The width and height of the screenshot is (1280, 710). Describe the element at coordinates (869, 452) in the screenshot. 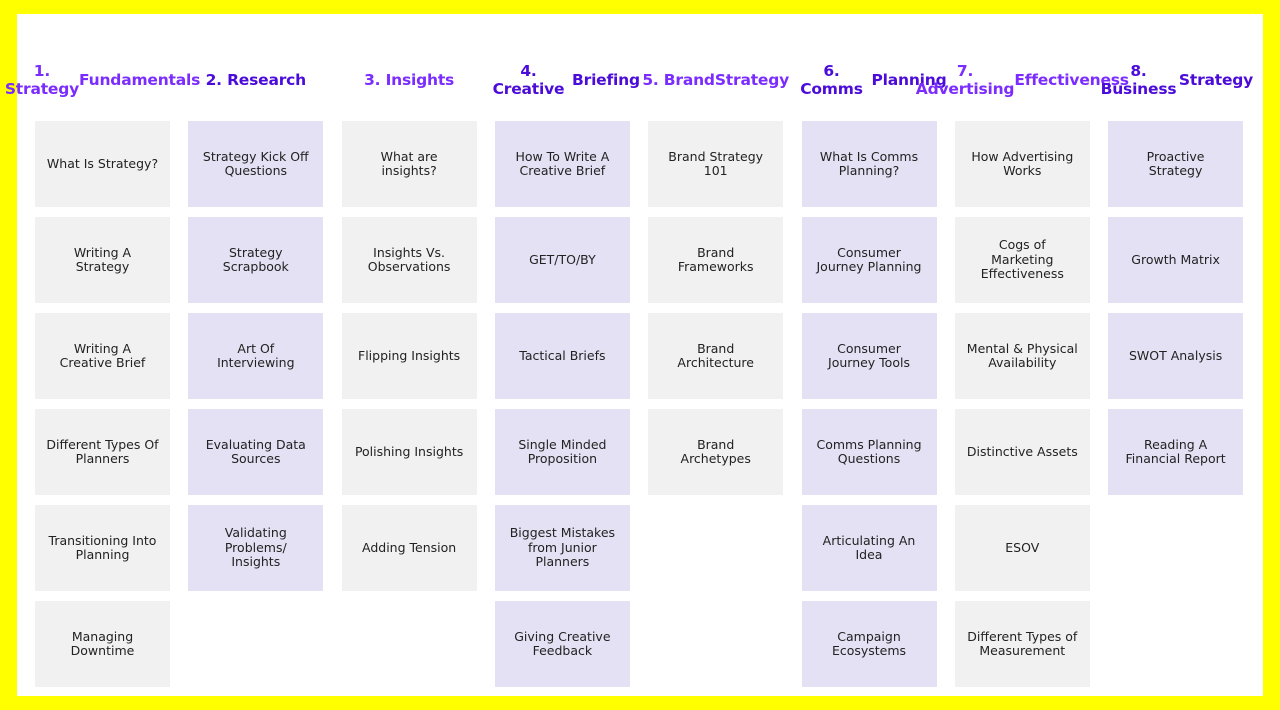

I see `lesson-card-comms-planning-questions: Comms Planning Questions` at that location.